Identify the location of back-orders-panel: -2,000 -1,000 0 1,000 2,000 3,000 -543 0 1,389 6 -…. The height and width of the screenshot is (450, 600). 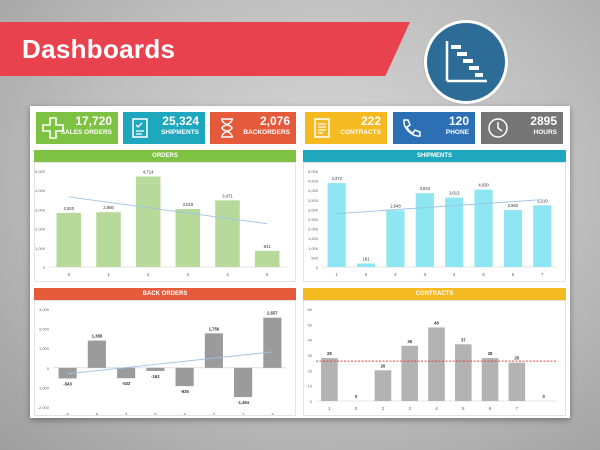
(165, 358).